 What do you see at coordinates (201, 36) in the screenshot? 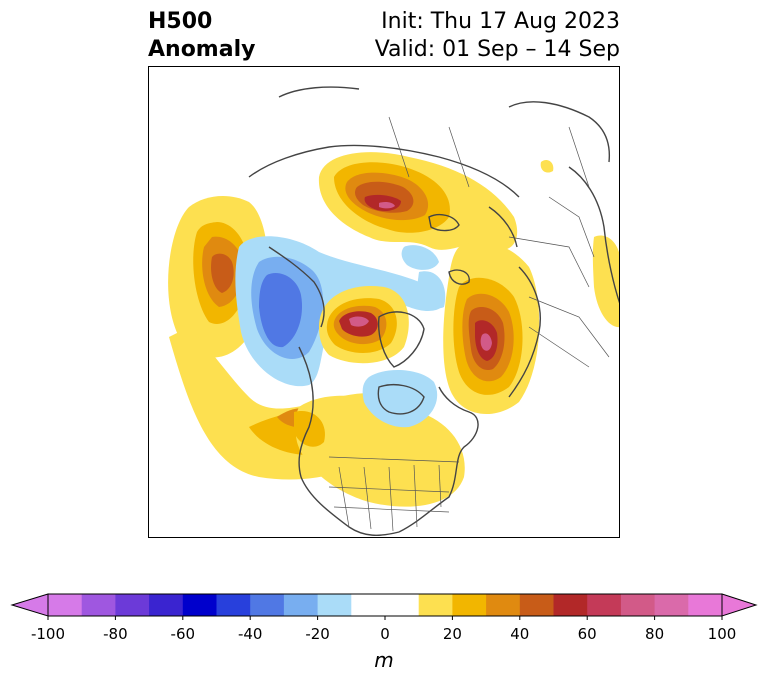
I see `title-left: H500 Anomaly` at bounding box center [201, 36].